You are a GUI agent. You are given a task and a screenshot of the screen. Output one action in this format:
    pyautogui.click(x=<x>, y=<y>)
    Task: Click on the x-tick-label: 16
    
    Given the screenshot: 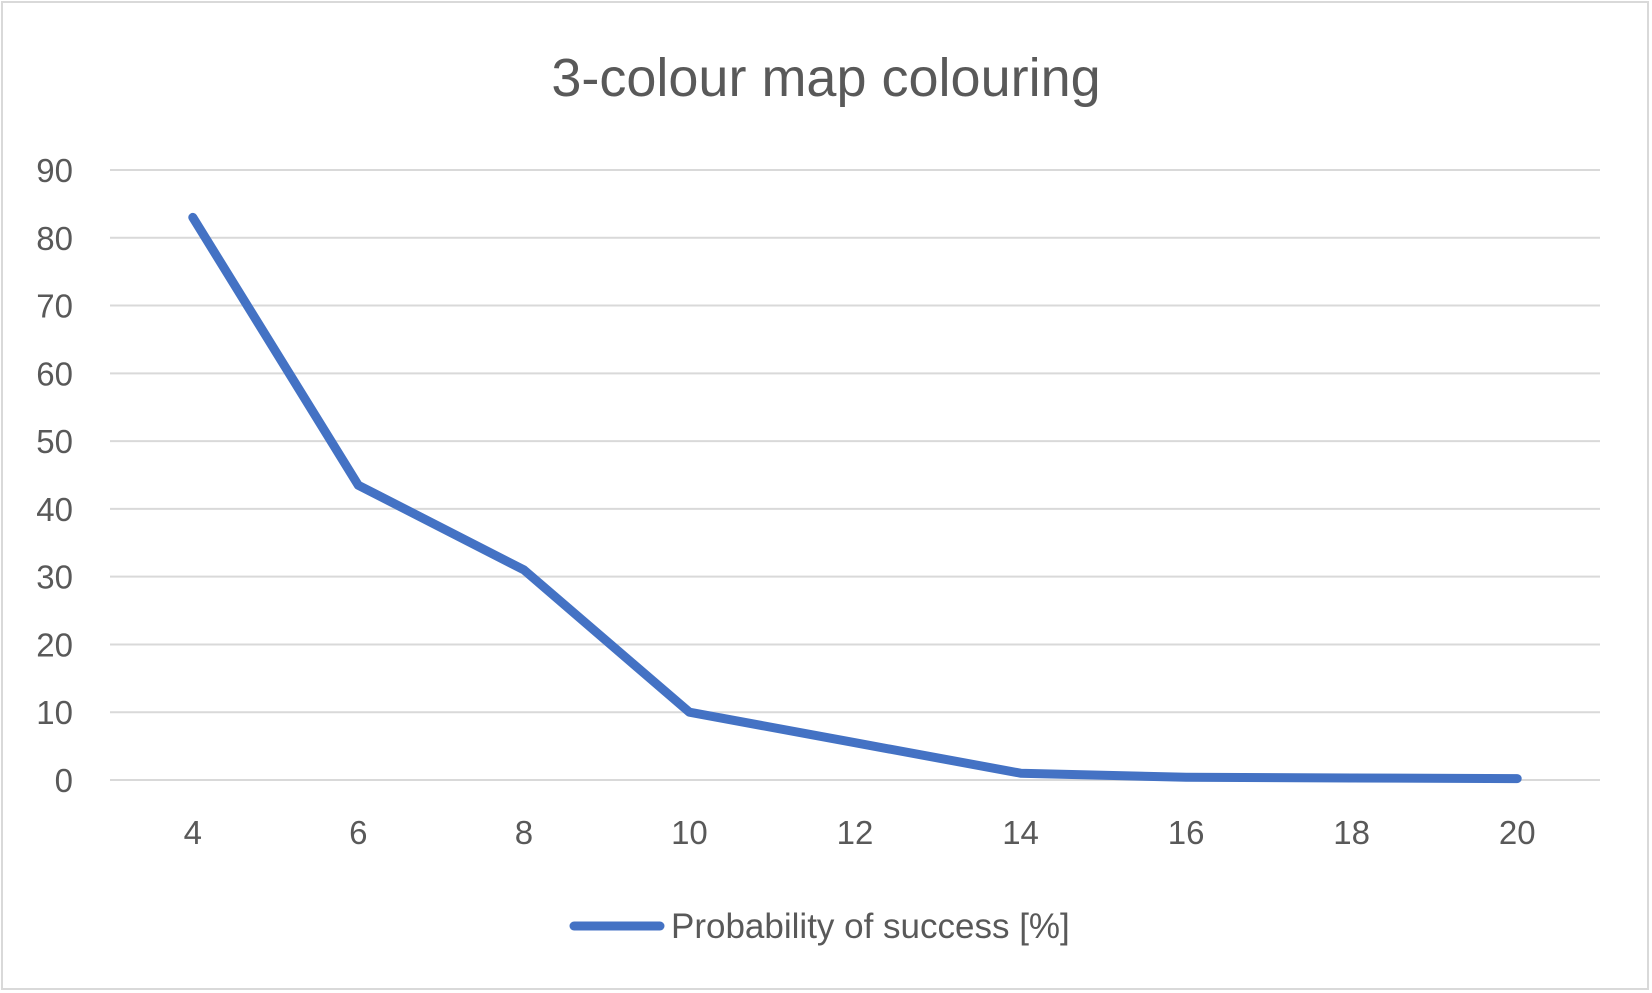 What is the action you would take?
    pyautogui.click(x=1186, y=832)
    